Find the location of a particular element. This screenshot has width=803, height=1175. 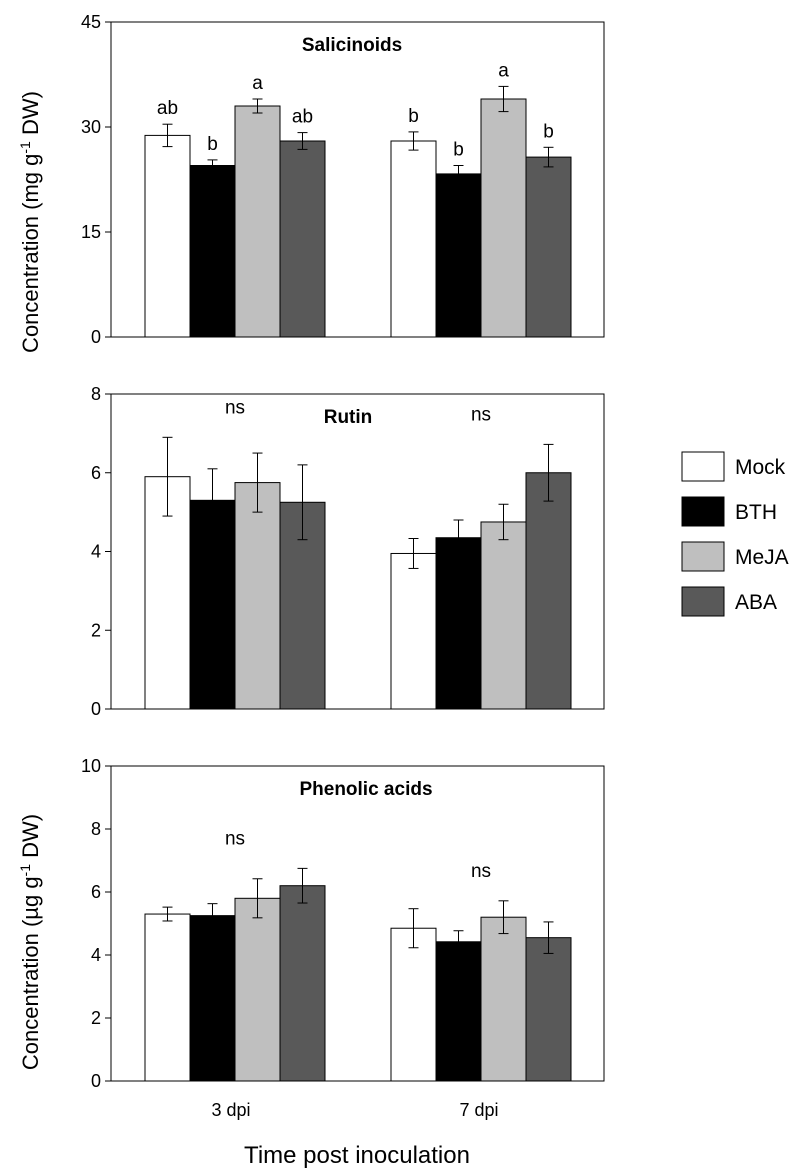

panel-title: Rutin is located at coordinates (348, 417).